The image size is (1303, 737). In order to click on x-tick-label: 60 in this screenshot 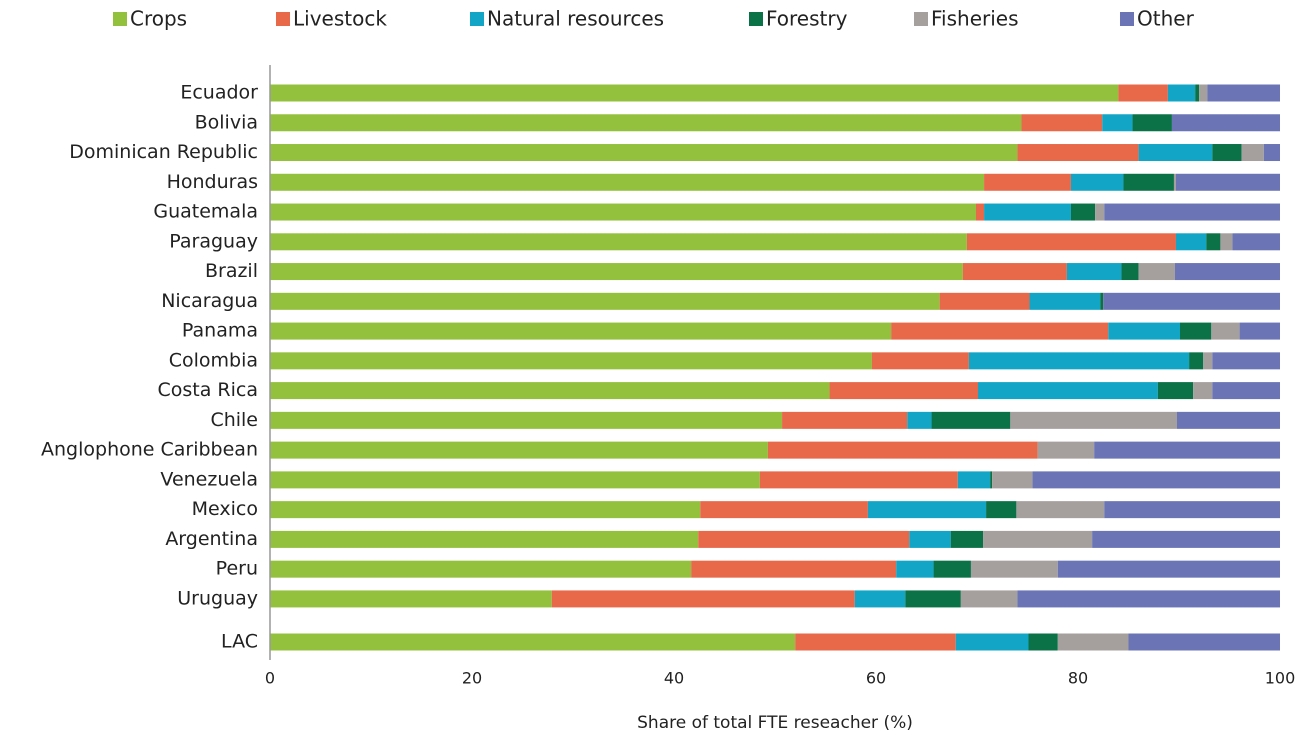, I will do `click(876, 678)`.